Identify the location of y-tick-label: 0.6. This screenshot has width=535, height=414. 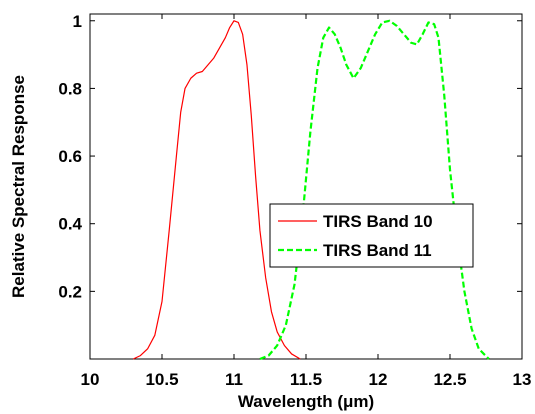
(70, 156).